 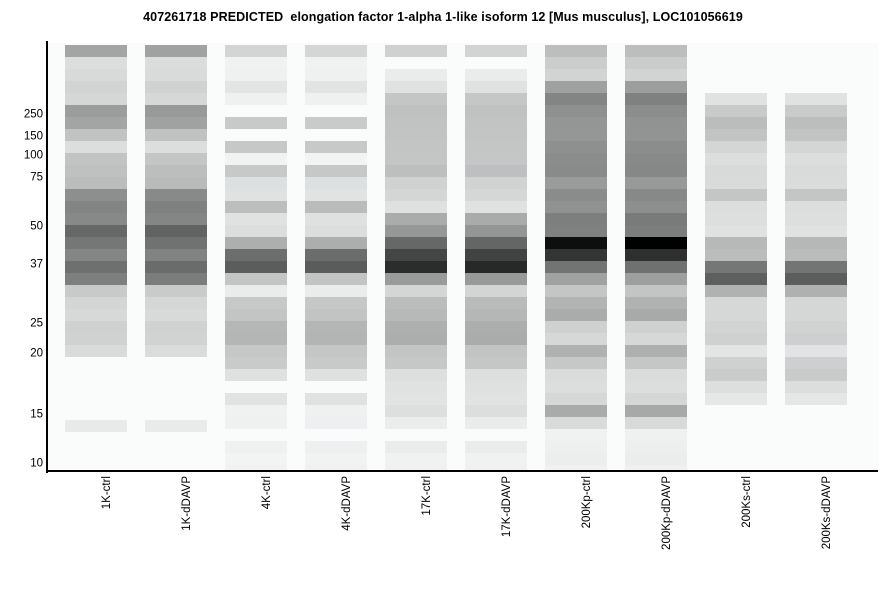 What do you see at coordinates (267, 493) in the screenshot?
I see `x-tick-label-4k-ctrl: 4K-ctrl` at bounding box center [267, 493].